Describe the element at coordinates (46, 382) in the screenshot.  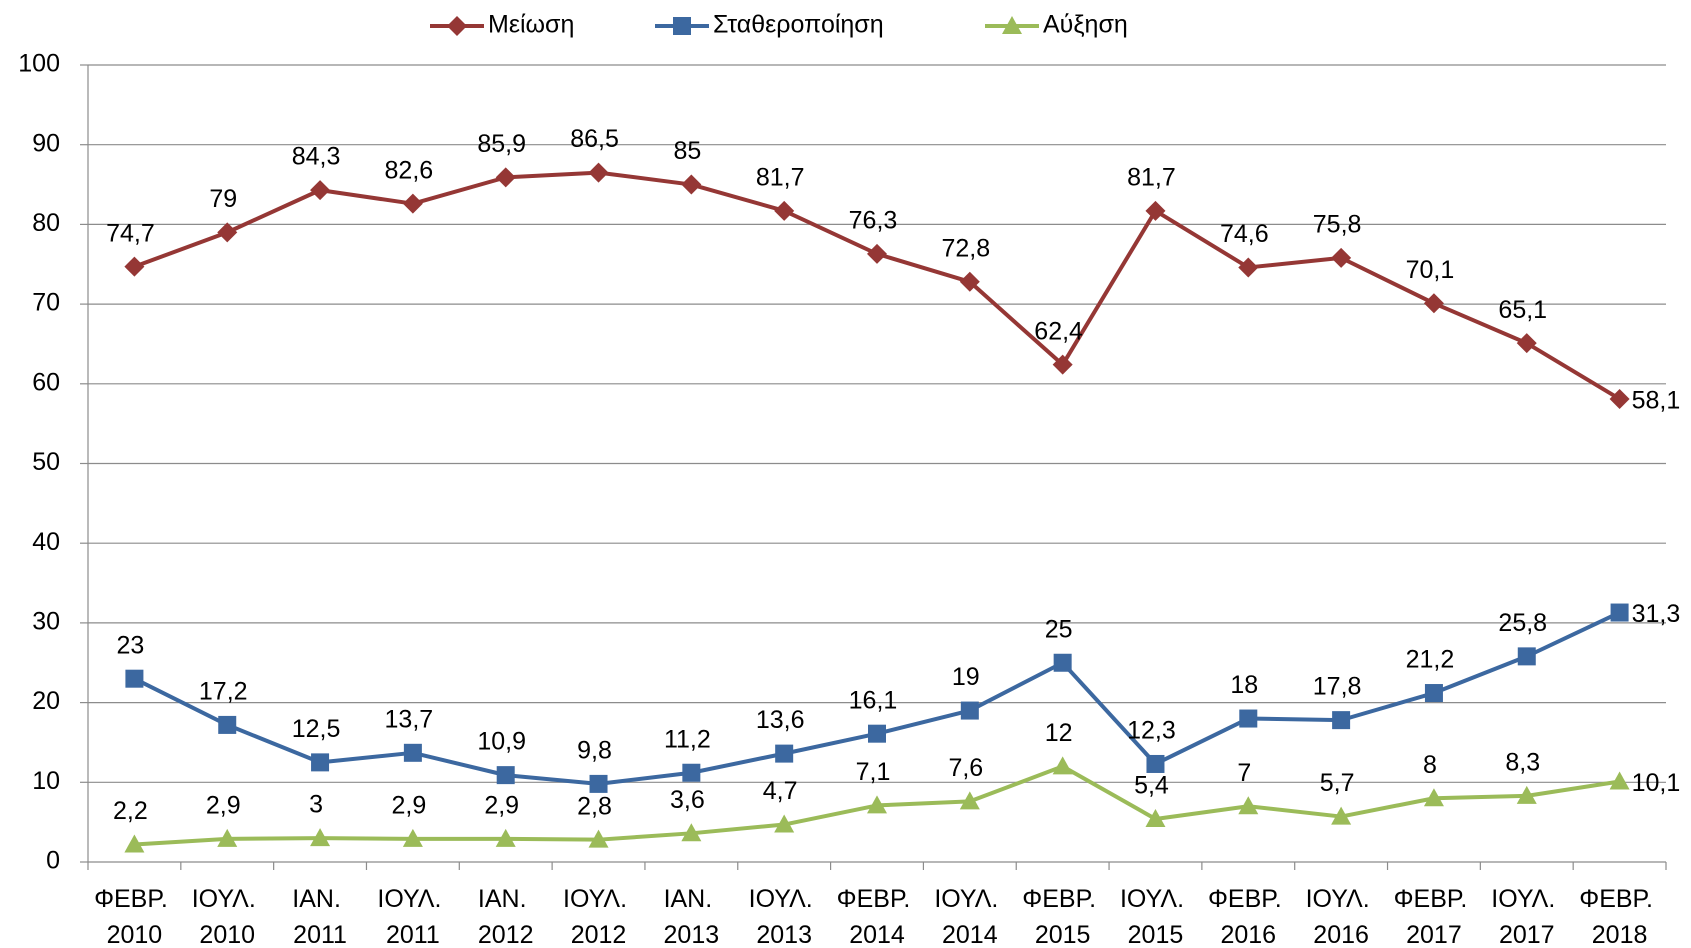
I see `y-tick-label: 60` at that location.